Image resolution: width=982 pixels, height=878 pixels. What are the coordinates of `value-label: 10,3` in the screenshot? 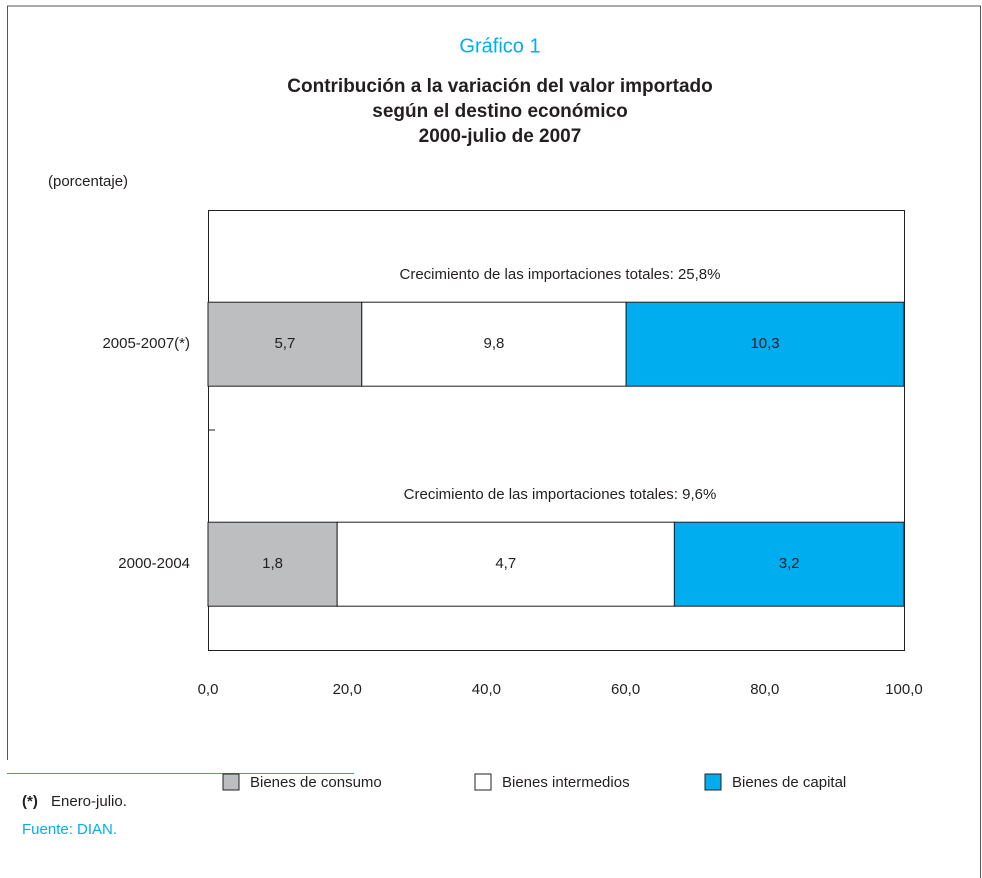 It's located at (764, 343).